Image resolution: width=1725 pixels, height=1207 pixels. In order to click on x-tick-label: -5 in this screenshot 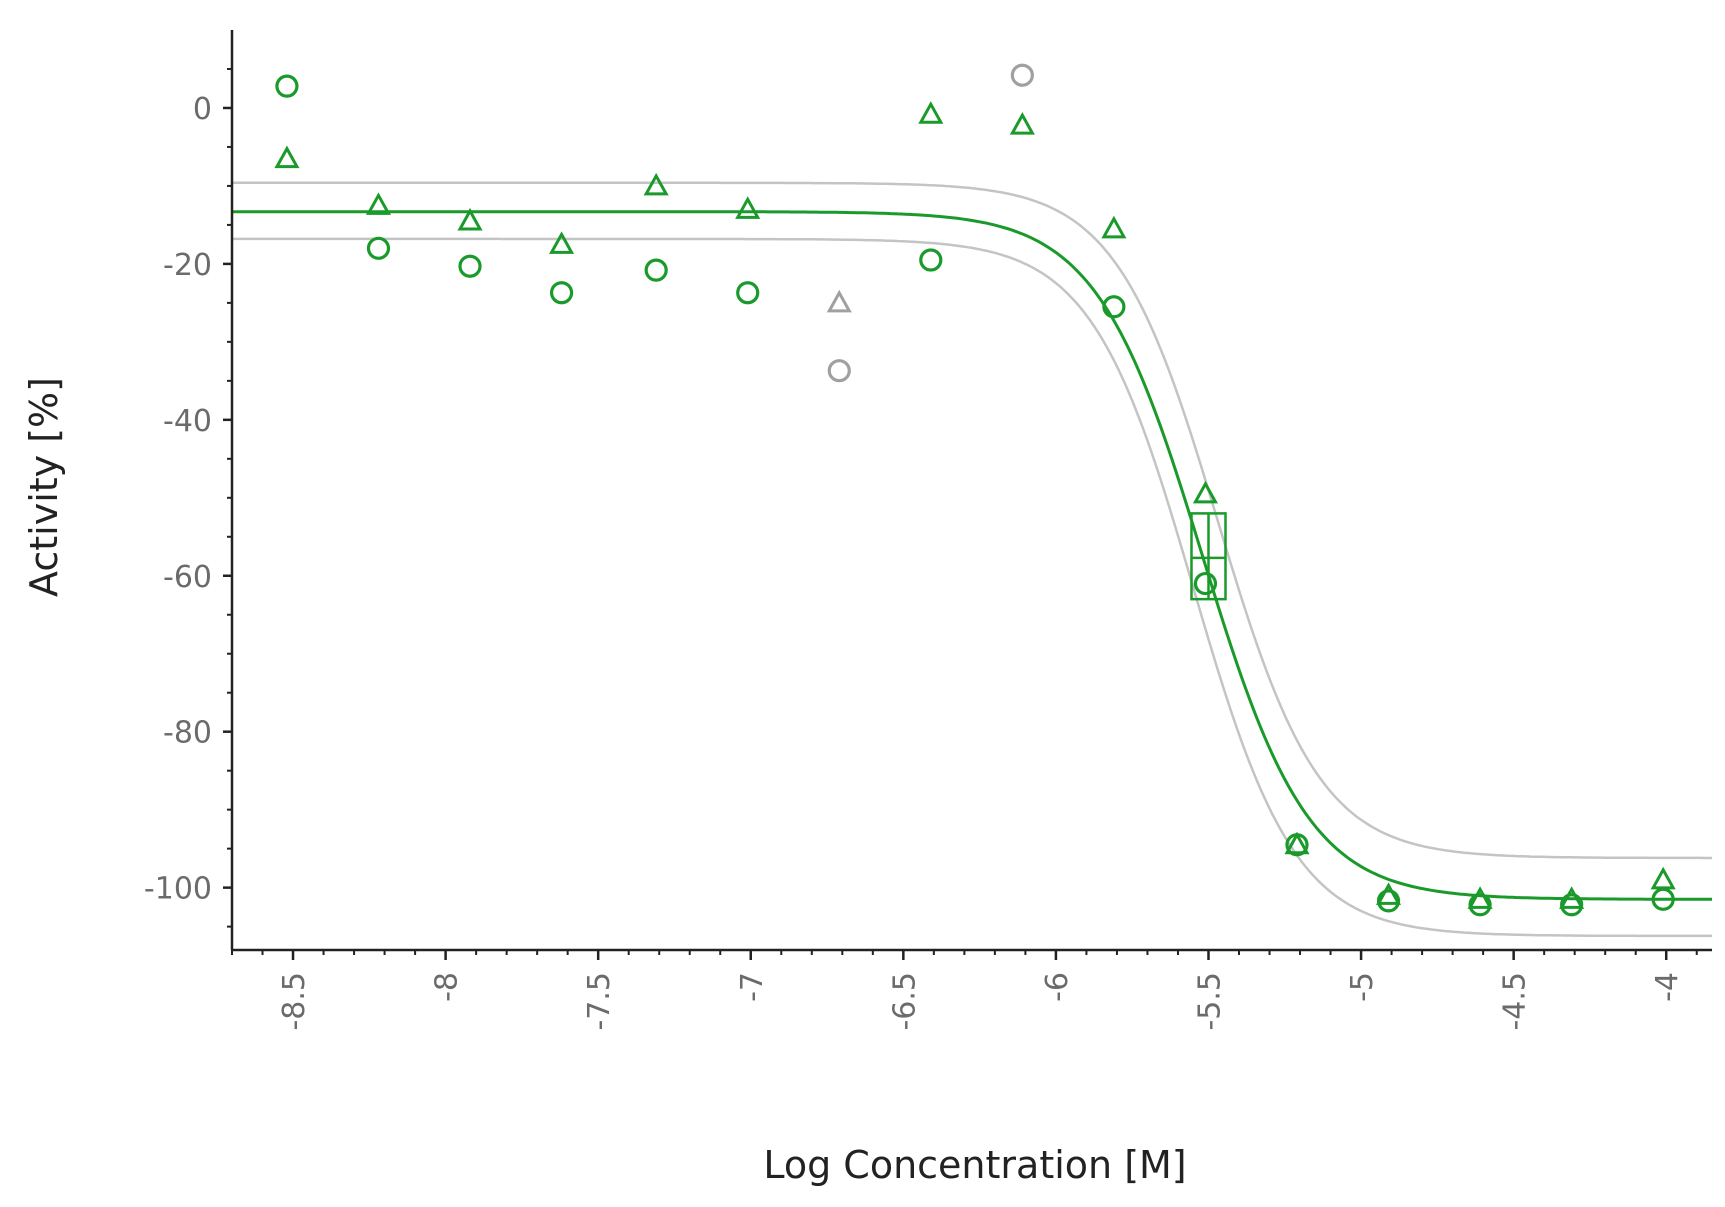, I will do `click(1362, 987)`.